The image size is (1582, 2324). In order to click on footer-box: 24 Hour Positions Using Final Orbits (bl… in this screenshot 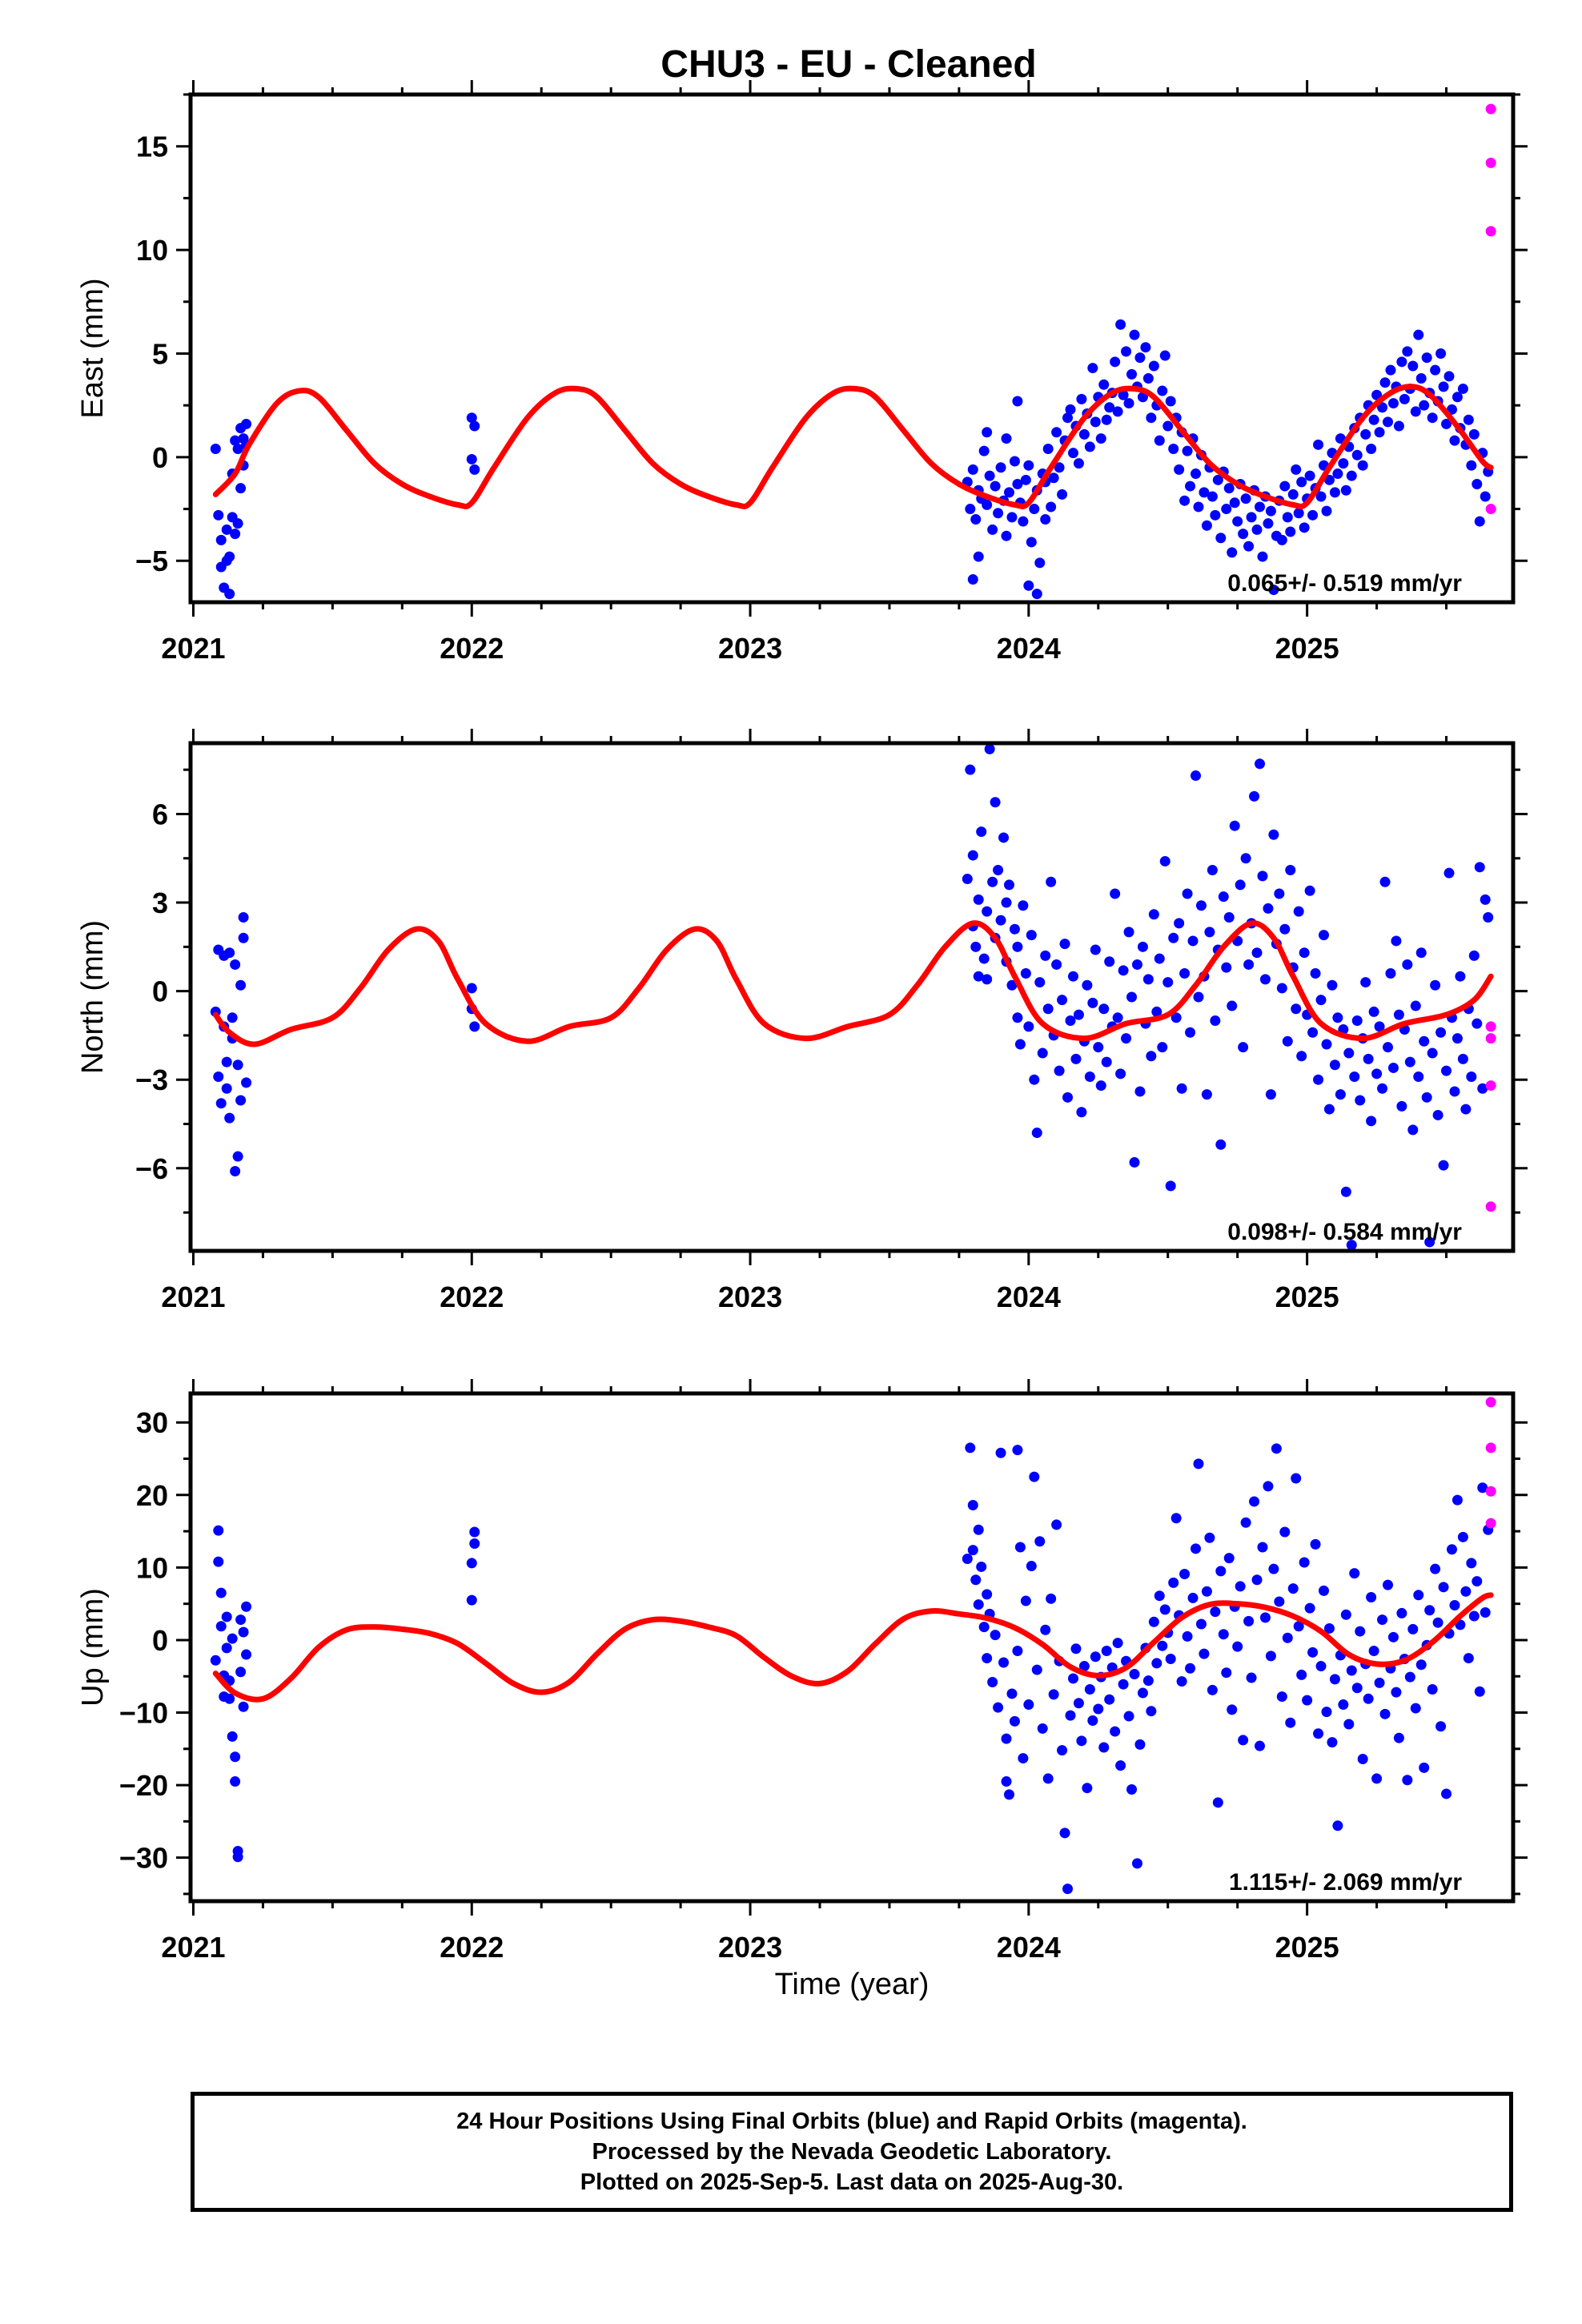, I will do `click(852, 2152)`.